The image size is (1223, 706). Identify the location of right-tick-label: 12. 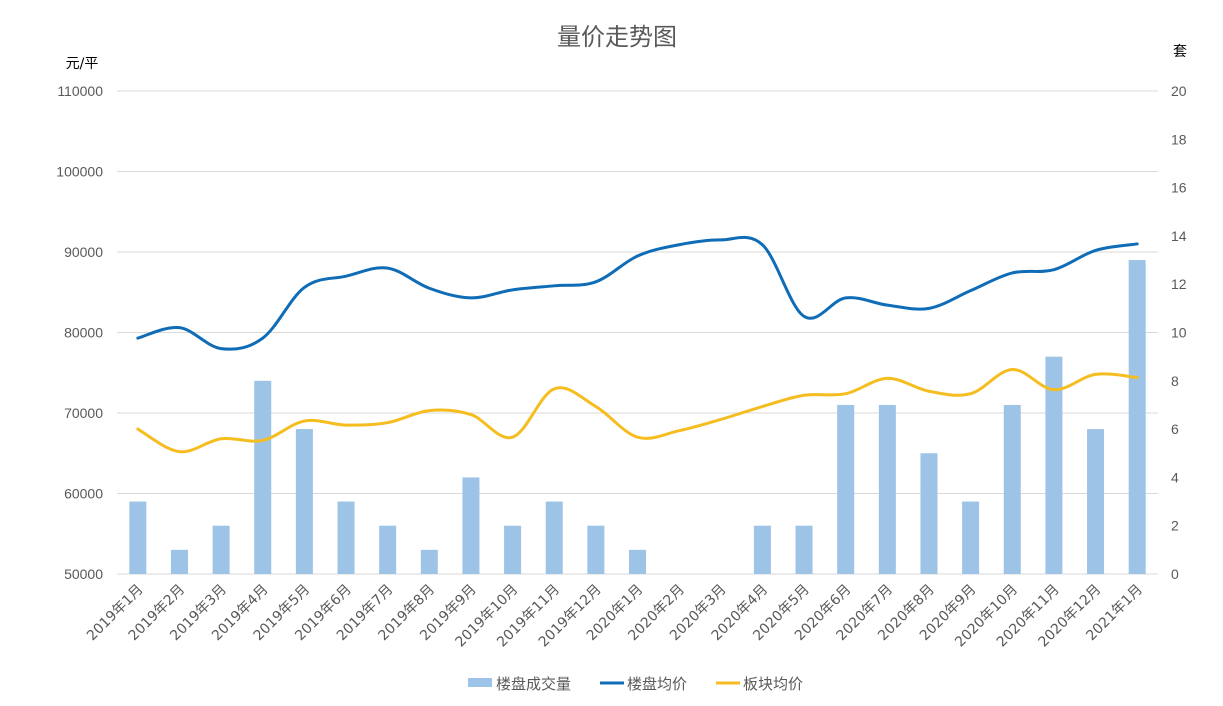
(1179, 284).